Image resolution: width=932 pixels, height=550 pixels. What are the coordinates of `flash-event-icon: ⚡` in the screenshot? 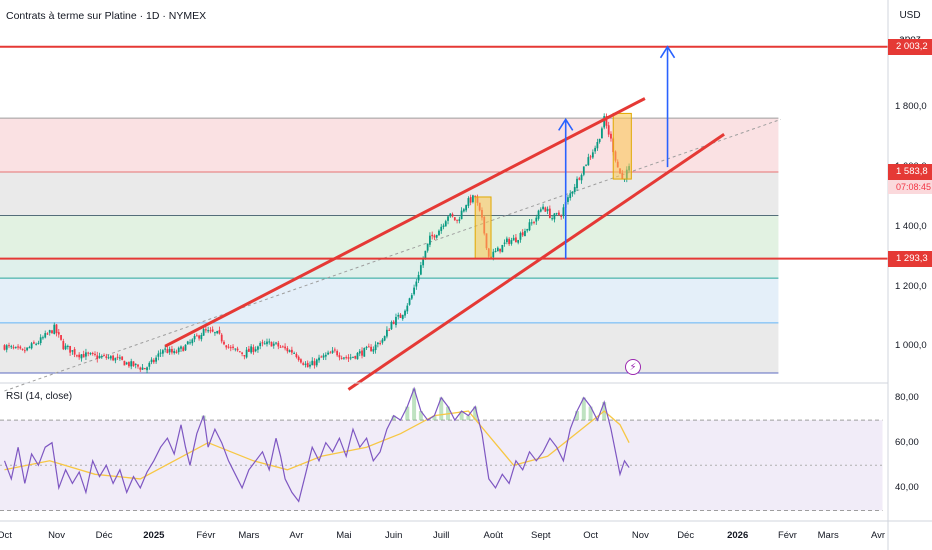 It's located at (633, 367).